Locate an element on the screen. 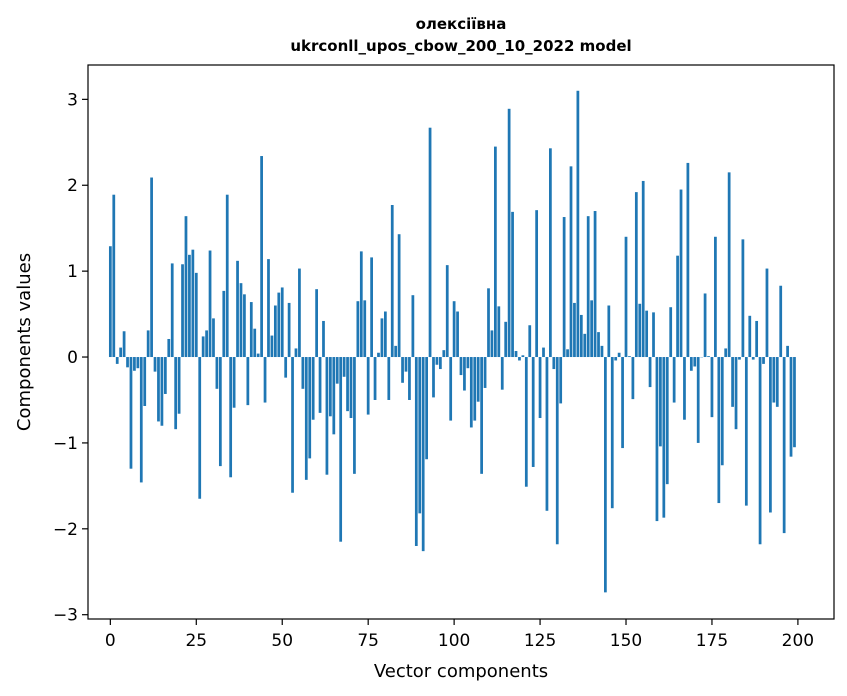 The image size is (847, 696). y-tick-label: −2 is located at coordinates (65, 530).